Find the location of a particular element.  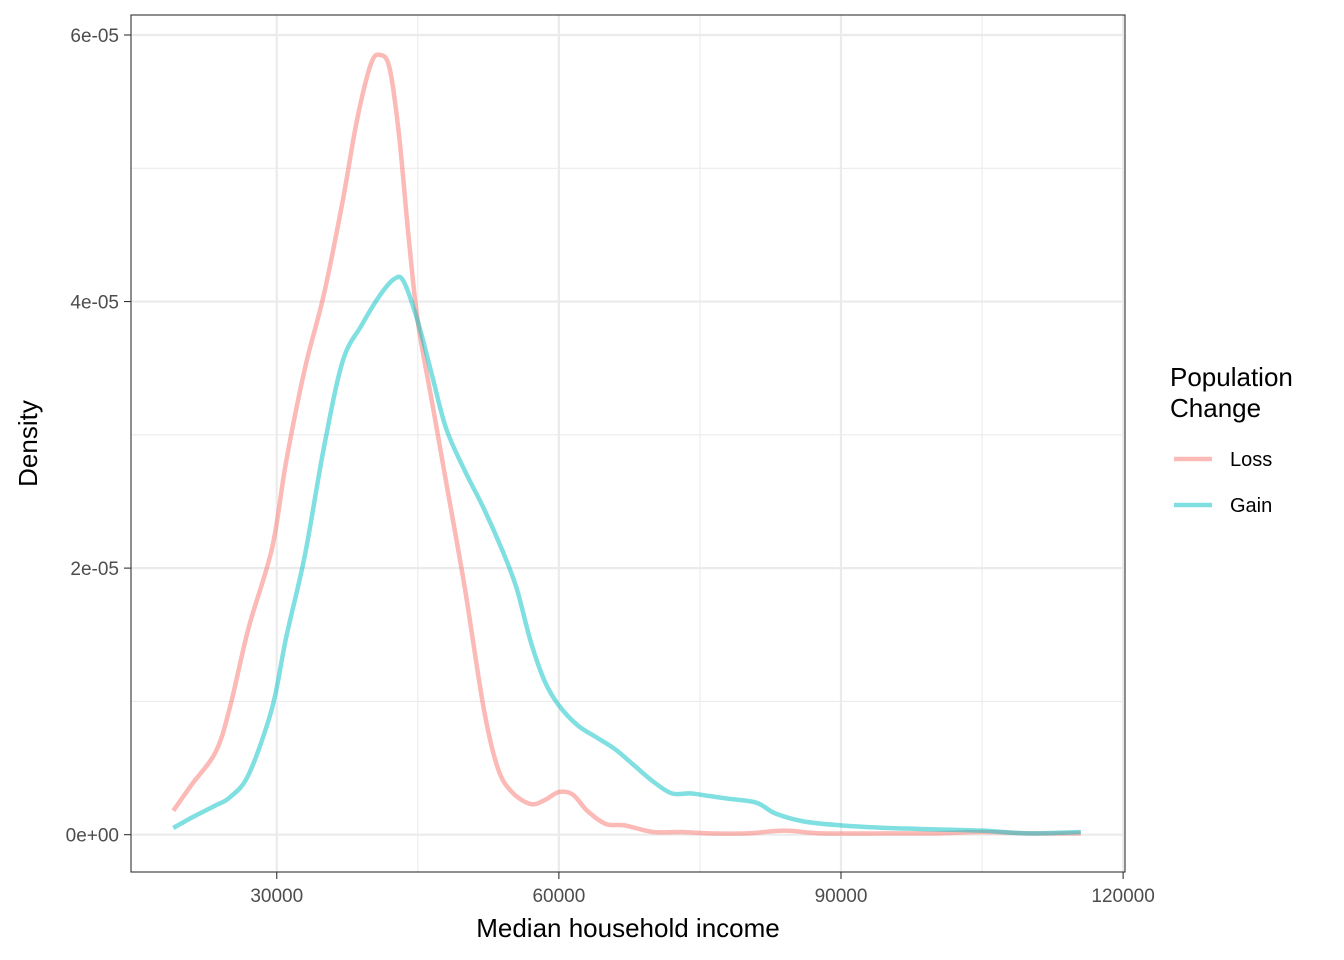

legend: Population Change Loss Gain is located at coordinates (1231, 439).